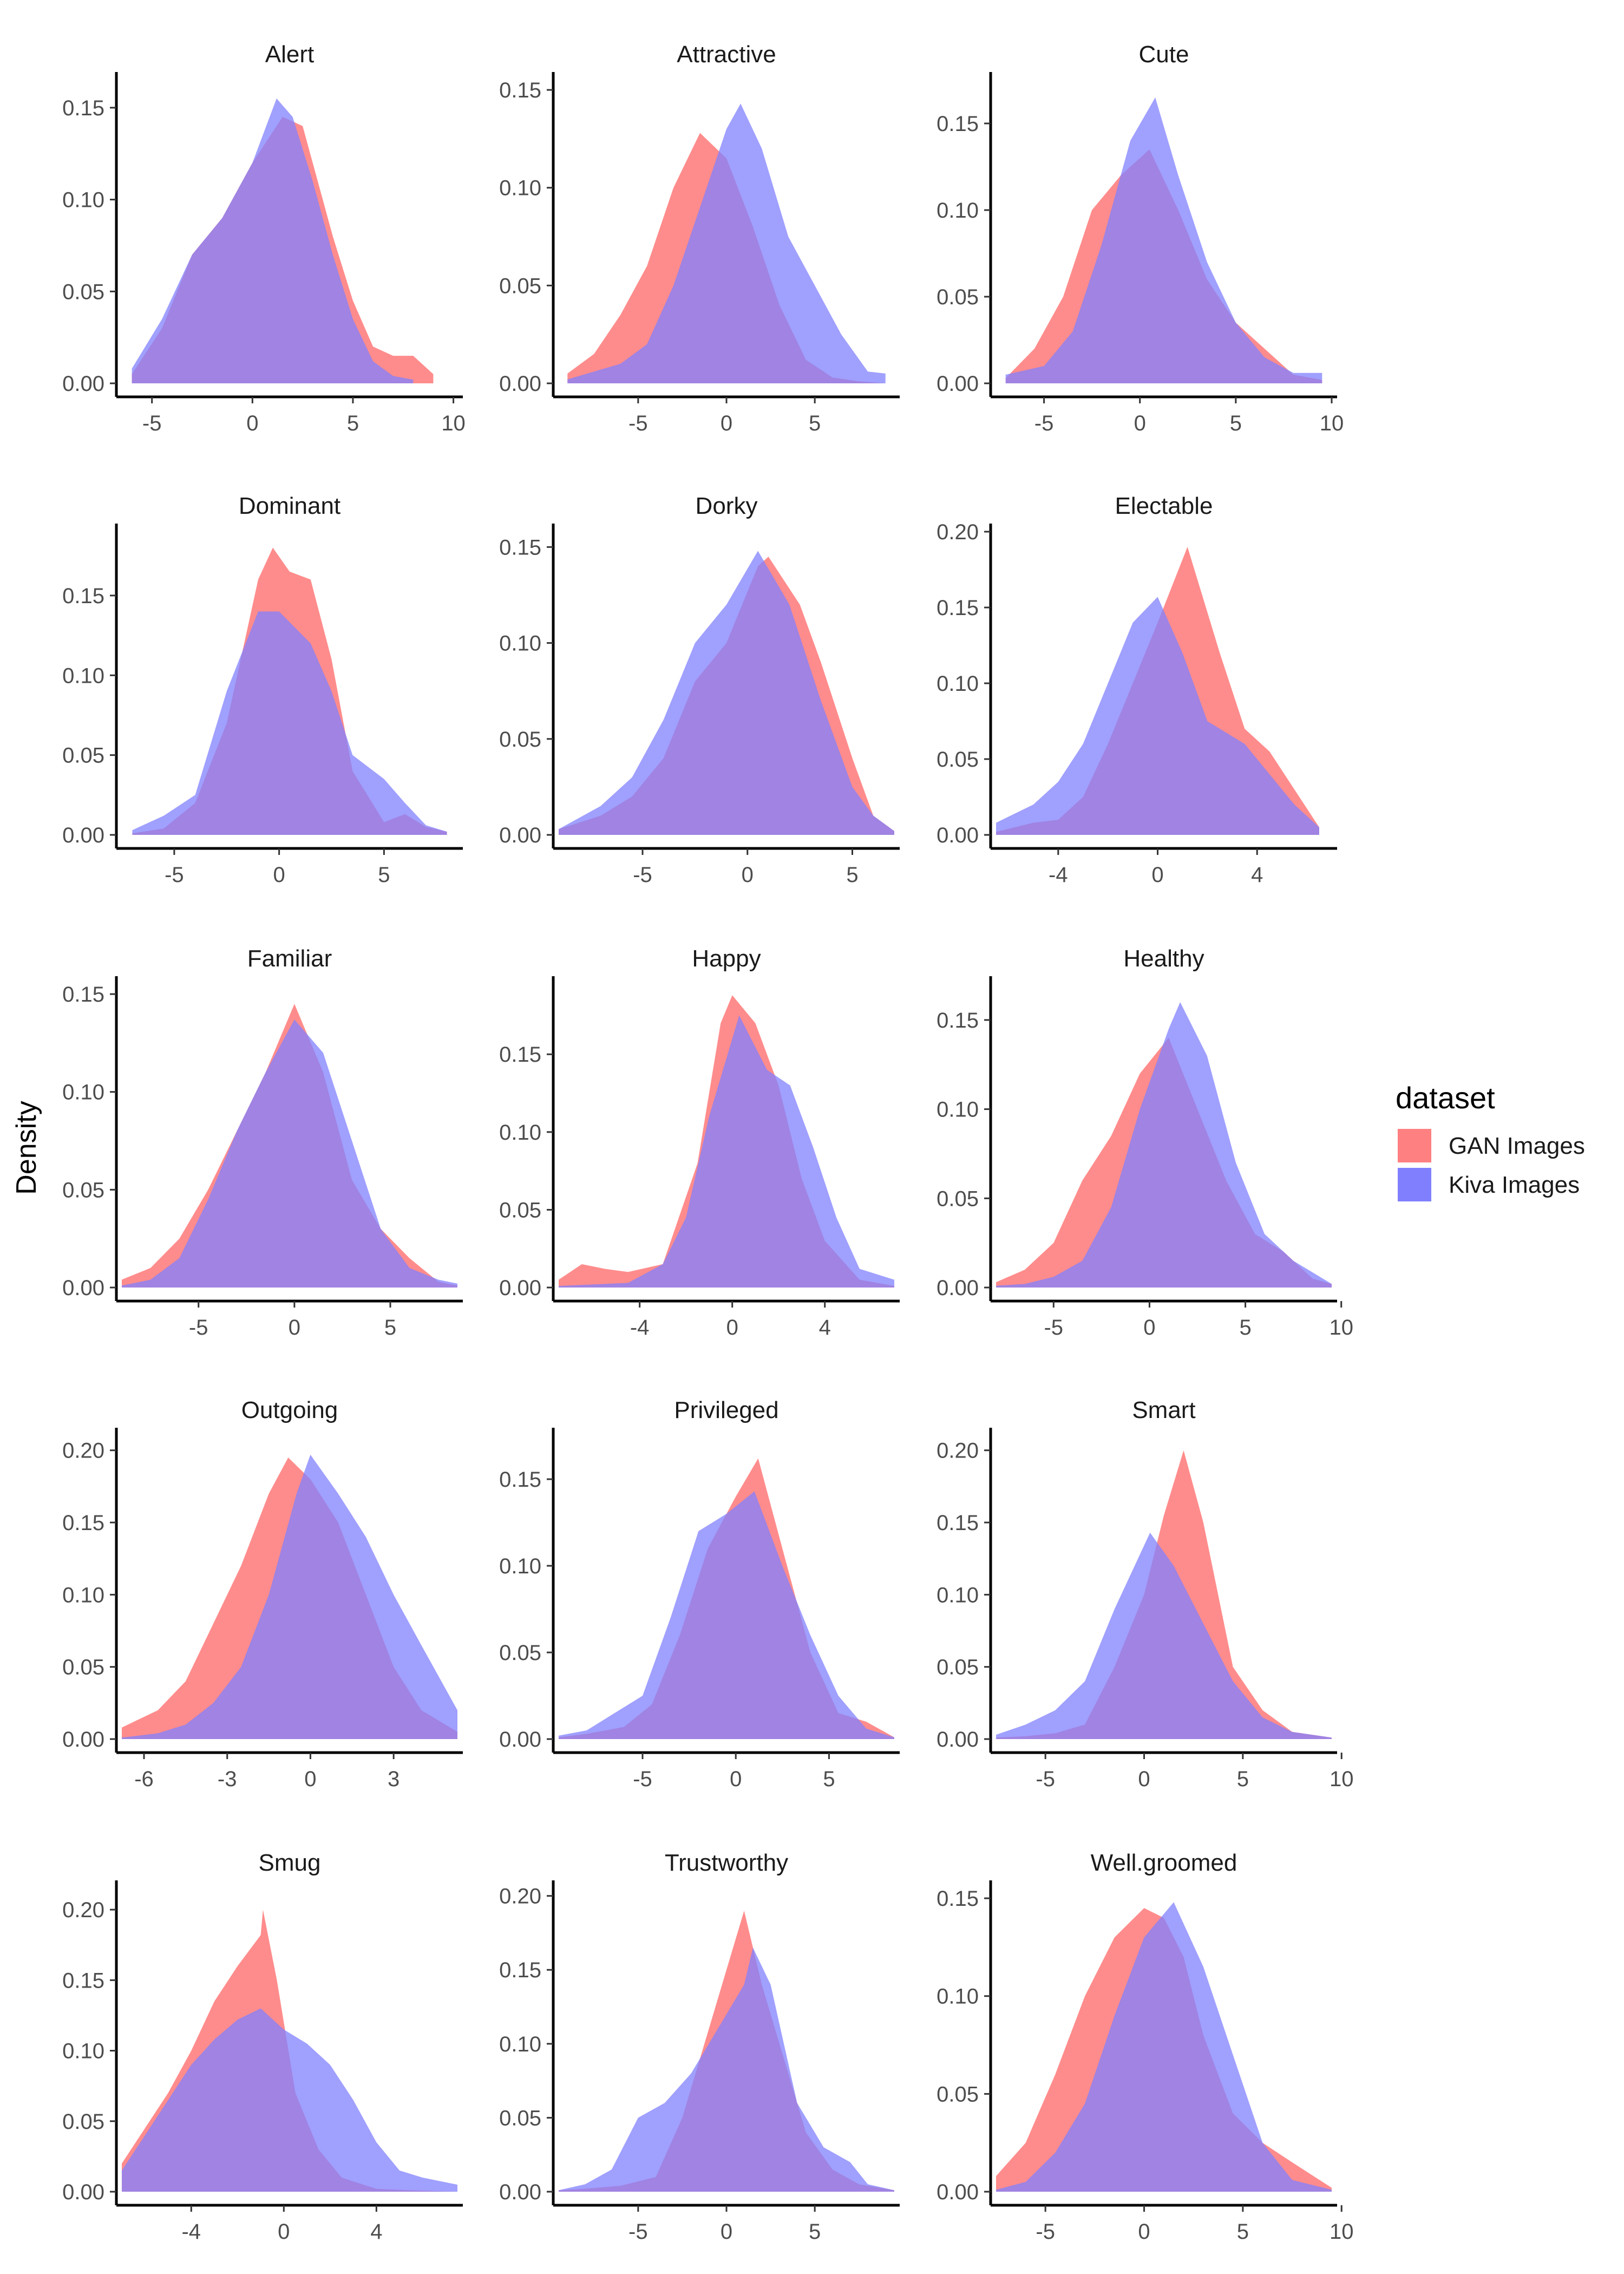 The width and height of the screenshot is (1624, 2274). What do you see at coordinates (520, 547) in the screenshot?
I see `y-tick-label-dorky: 0.15` at bounding box center [520, 547].